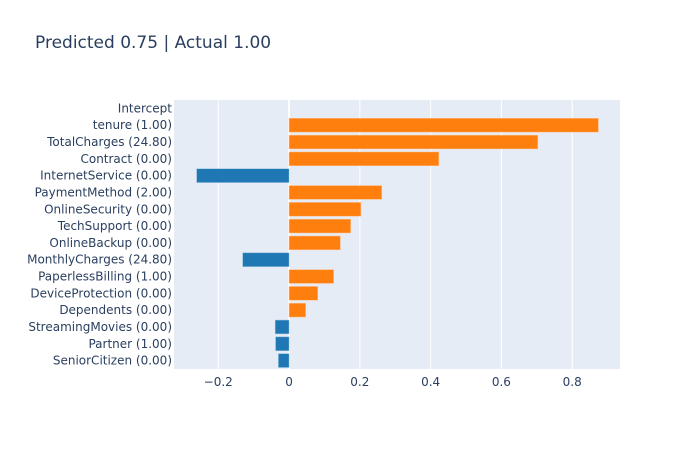 This screenshot has width=700, height=450. Describe the element at coordinates (393, 382) in the screenshot. I see `x-tick-labels: −0.2 0 0.2 0.4 0.6 0.8` at that location.